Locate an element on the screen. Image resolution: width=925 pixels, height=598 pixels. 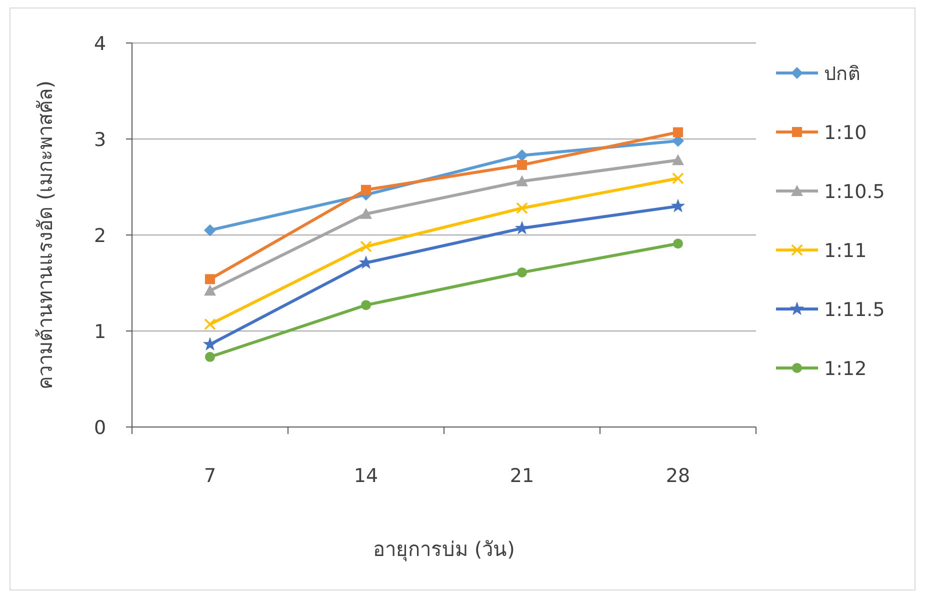
x-tick-label: 7 is located at coordinates (210, 476).